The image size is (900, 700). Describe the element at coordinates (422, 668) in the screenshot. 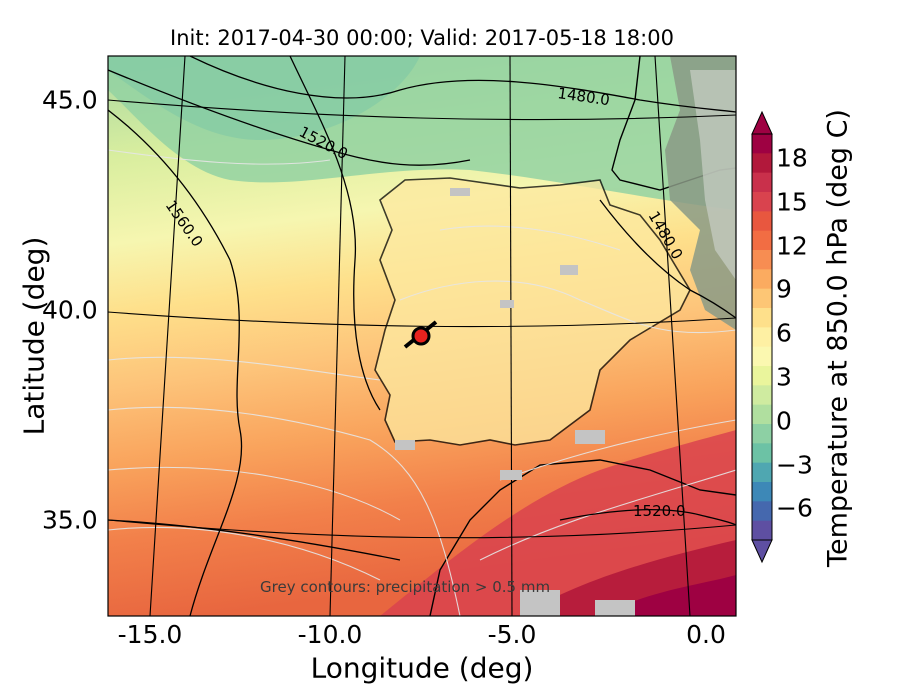

I see `x-axis-label: Longitude (deg)` at that location.